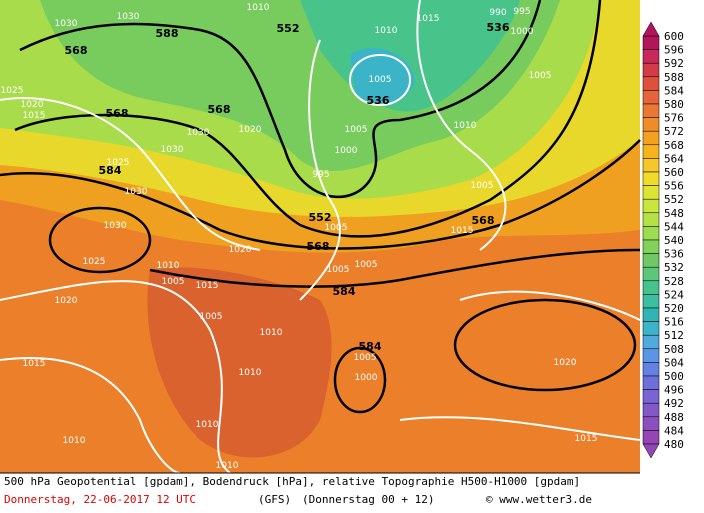  What do you see at coordinates (368, 499) in the screenshot?
I see `footer-run: (Donnerstag 00 + 12)` at bounding box center [368, 499].